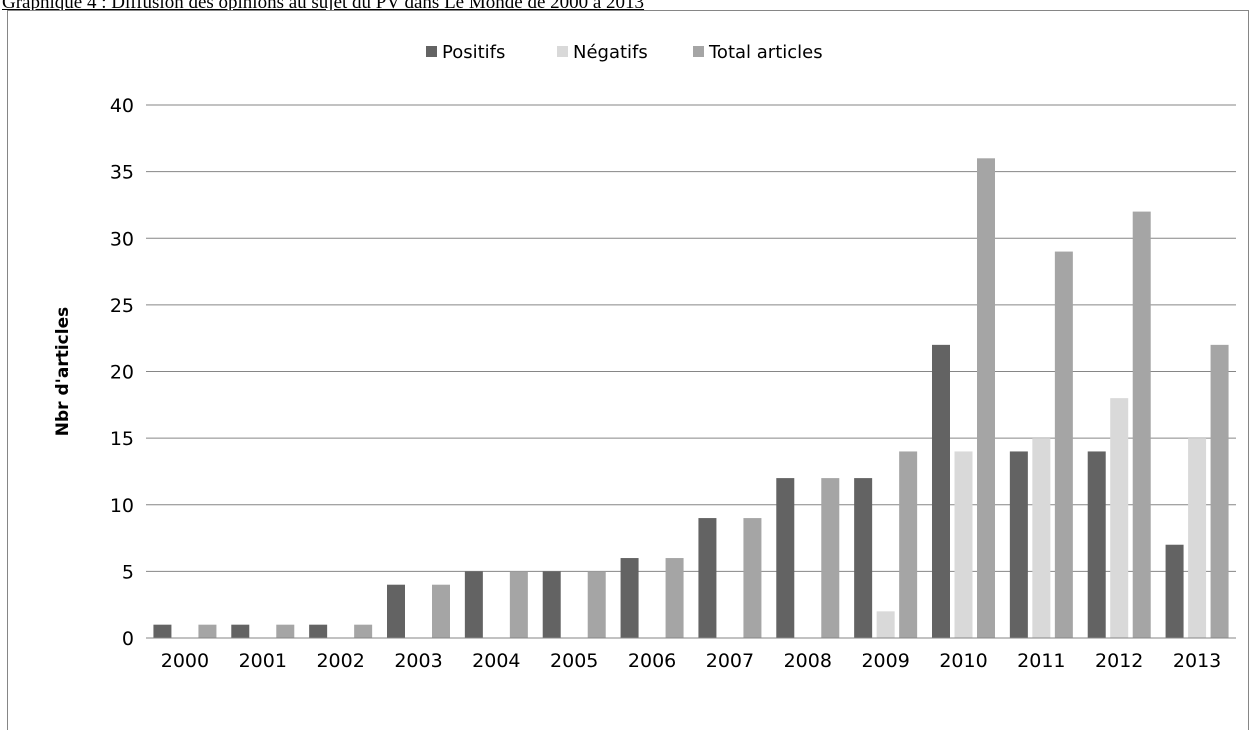 The width and height of the screenshot is (1250, 730). What do you see at coordinates (698, 51) in the screenshot?
I see `legend-swatch-total-articles` at bounding box center [698, 51].